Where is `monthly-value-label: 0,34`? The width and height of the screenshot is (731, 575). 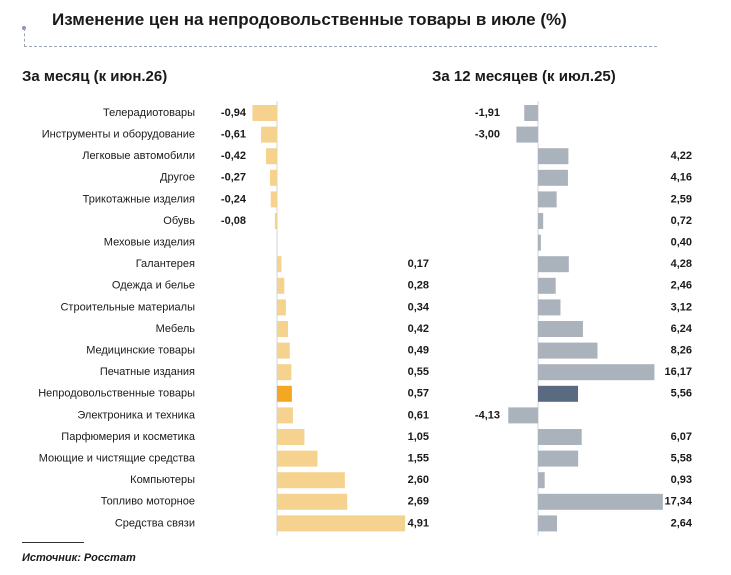
monthly-value-label: 0,34 is located at coordinates (419, 307).